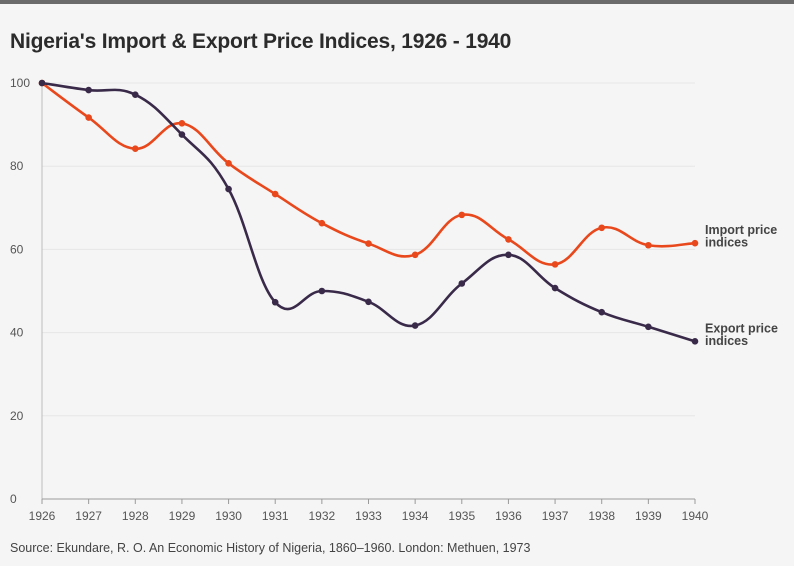 This screenshot has height=566, width=794. Describe the element at coordinates (462, 283) in the screenshot. I see `export-point-1935` at that location.